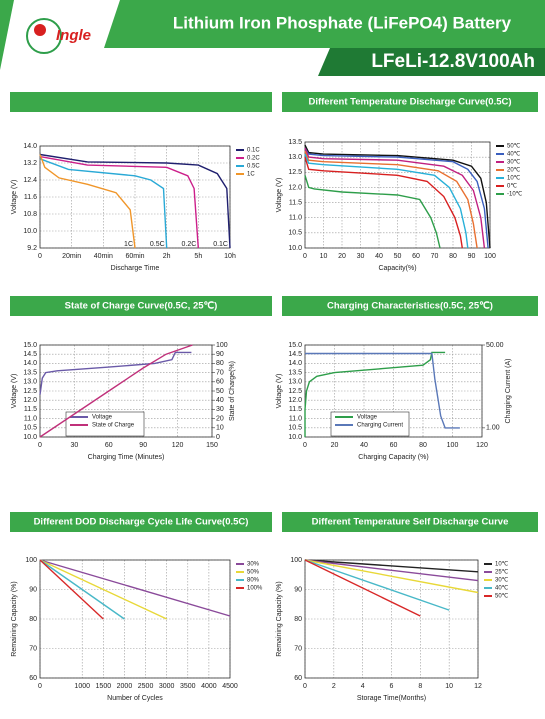 This screenshot has width=545, height=719. I want to click on x-tick-label: 8, so click(420, 686).